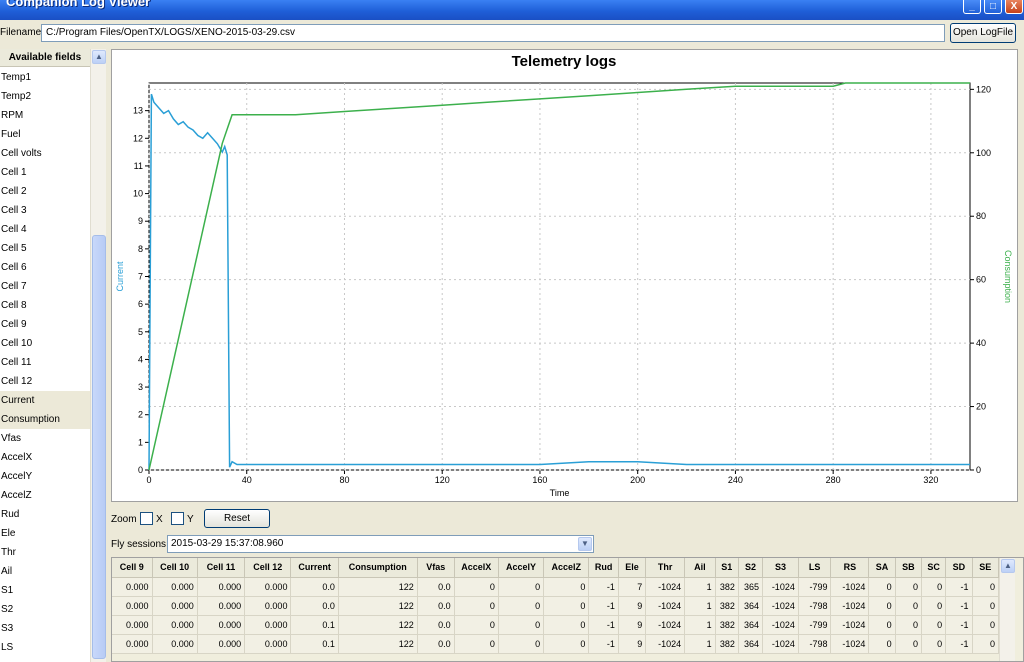 The height and width of the screenshot is (662, 1024). What do you see at coordinates (78, 4) in the screenshot?
I see `window-title: Companion Log Viewer` at bounding box center [78, 4].